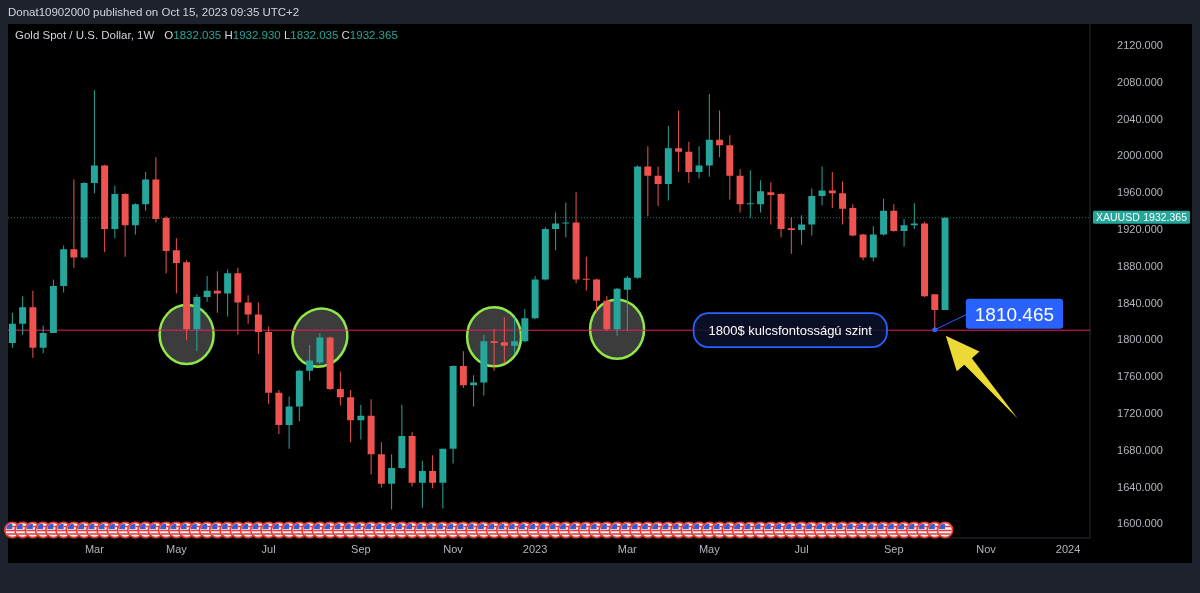 The image size is (1200, 593). I want to click on y-tick-label: 2080.000, so click(1140, 81).